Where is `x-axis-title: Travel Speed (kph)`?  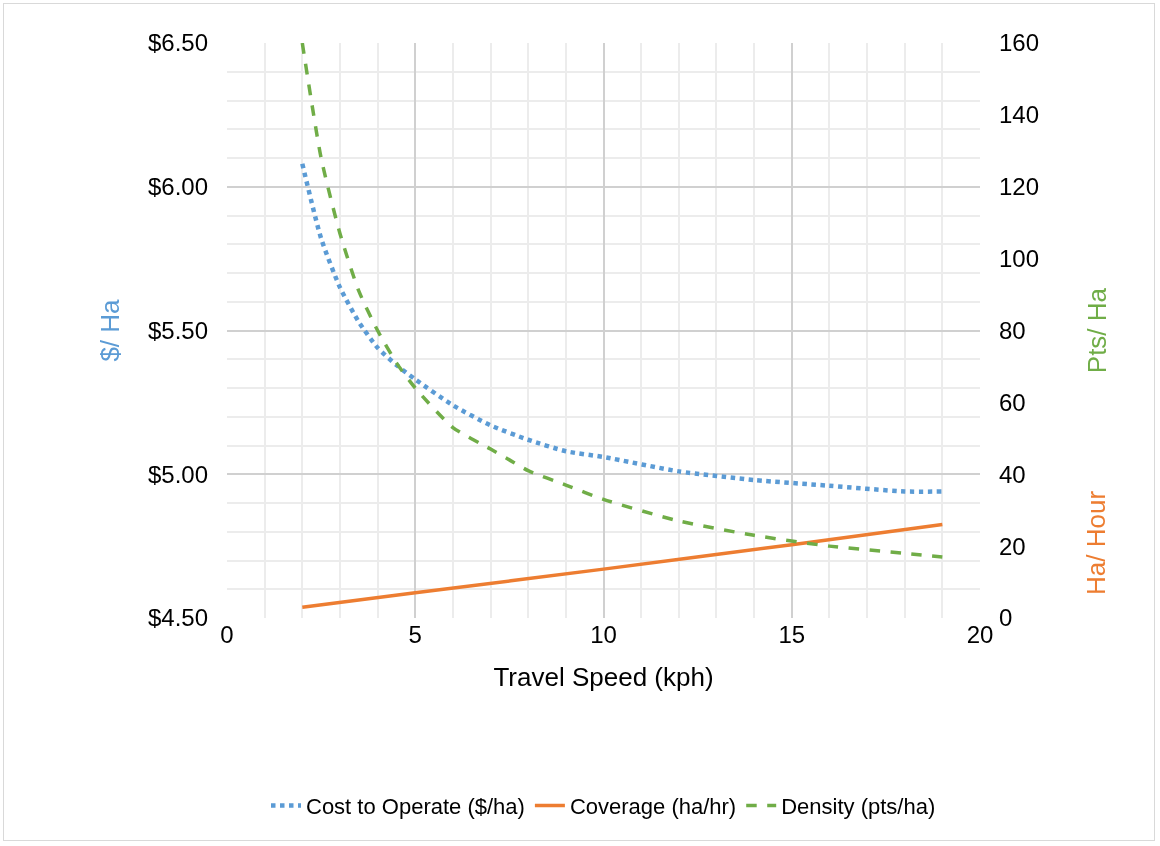
x-axis-title: Travel Speed (kph) is located at coordinates (603, 676).